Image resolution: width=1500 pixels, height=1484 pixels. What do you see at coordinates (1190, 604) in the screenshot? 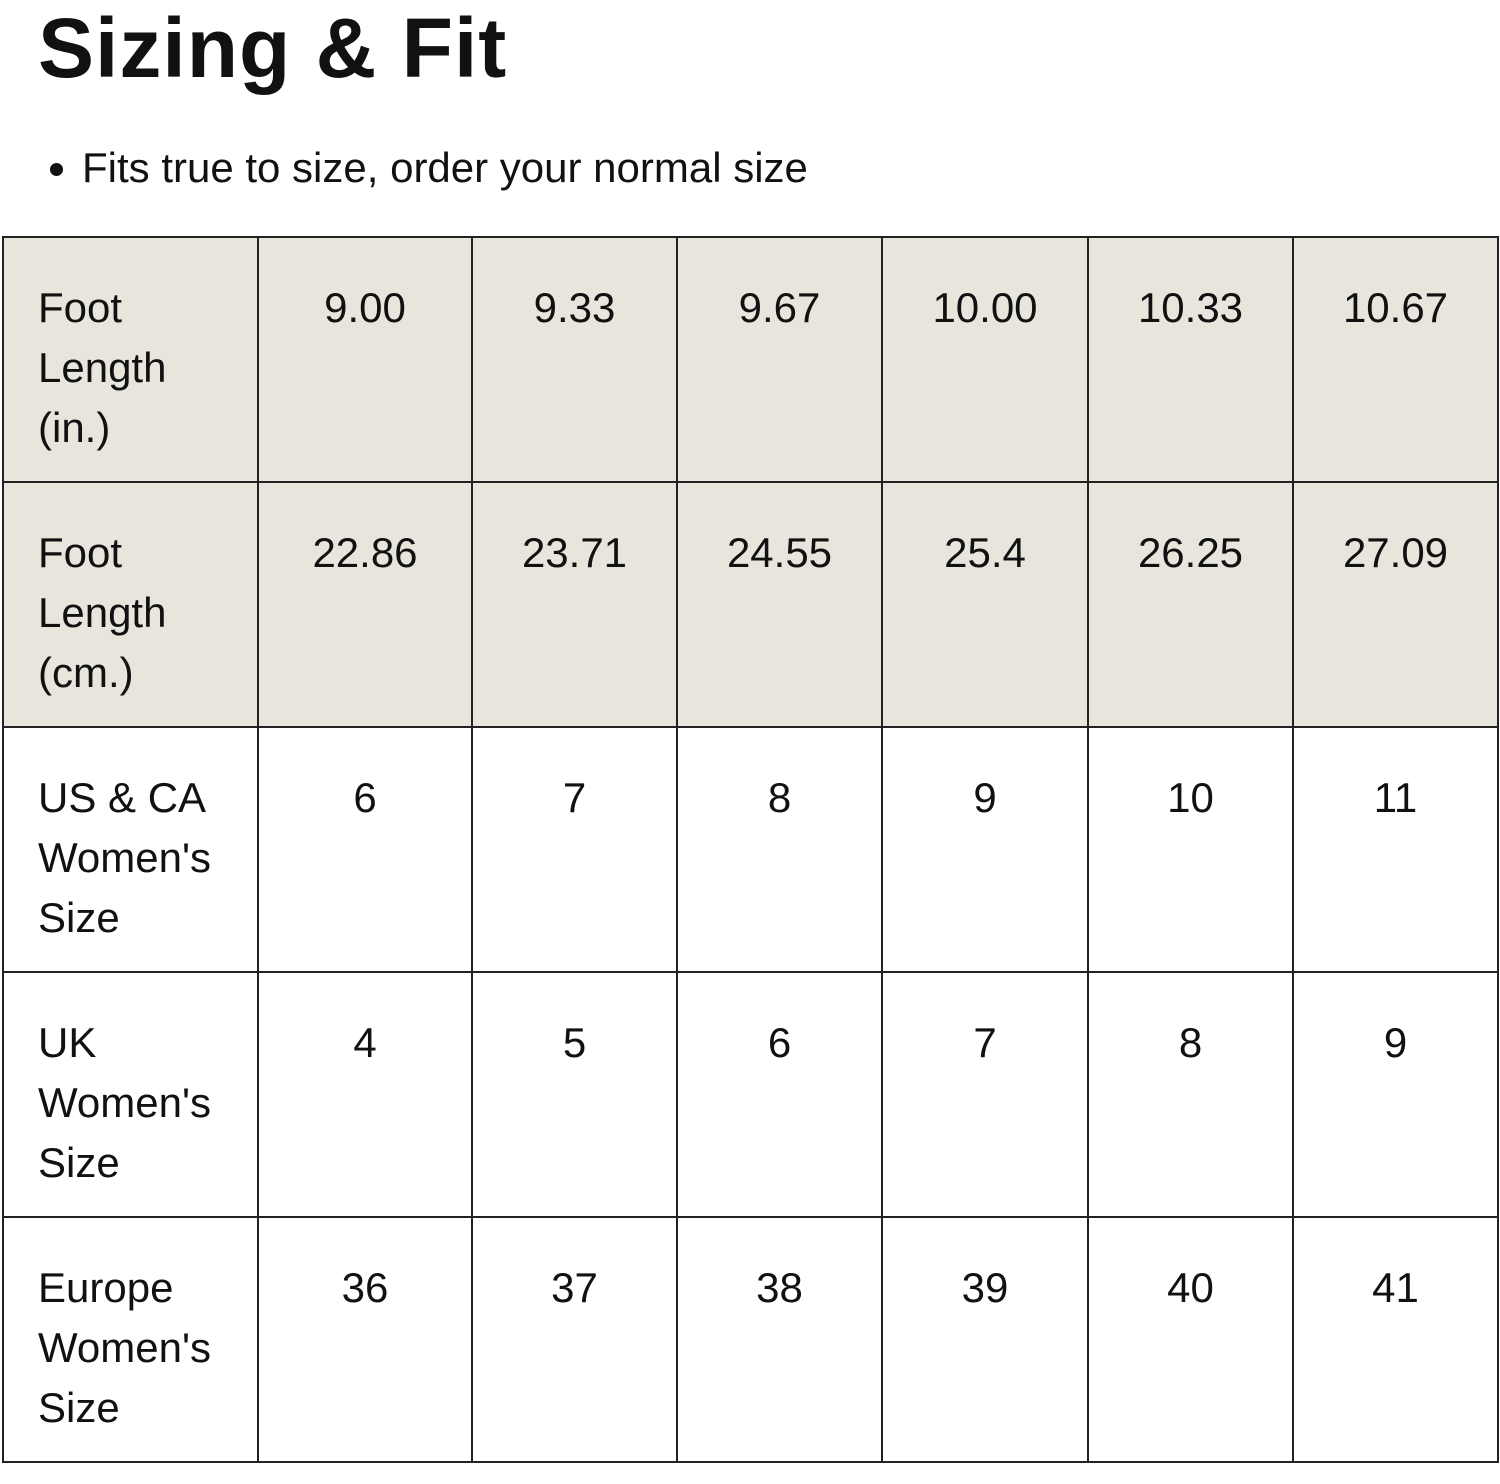
I see `size-cell: 26.25` at bounding box center [1190, 604].